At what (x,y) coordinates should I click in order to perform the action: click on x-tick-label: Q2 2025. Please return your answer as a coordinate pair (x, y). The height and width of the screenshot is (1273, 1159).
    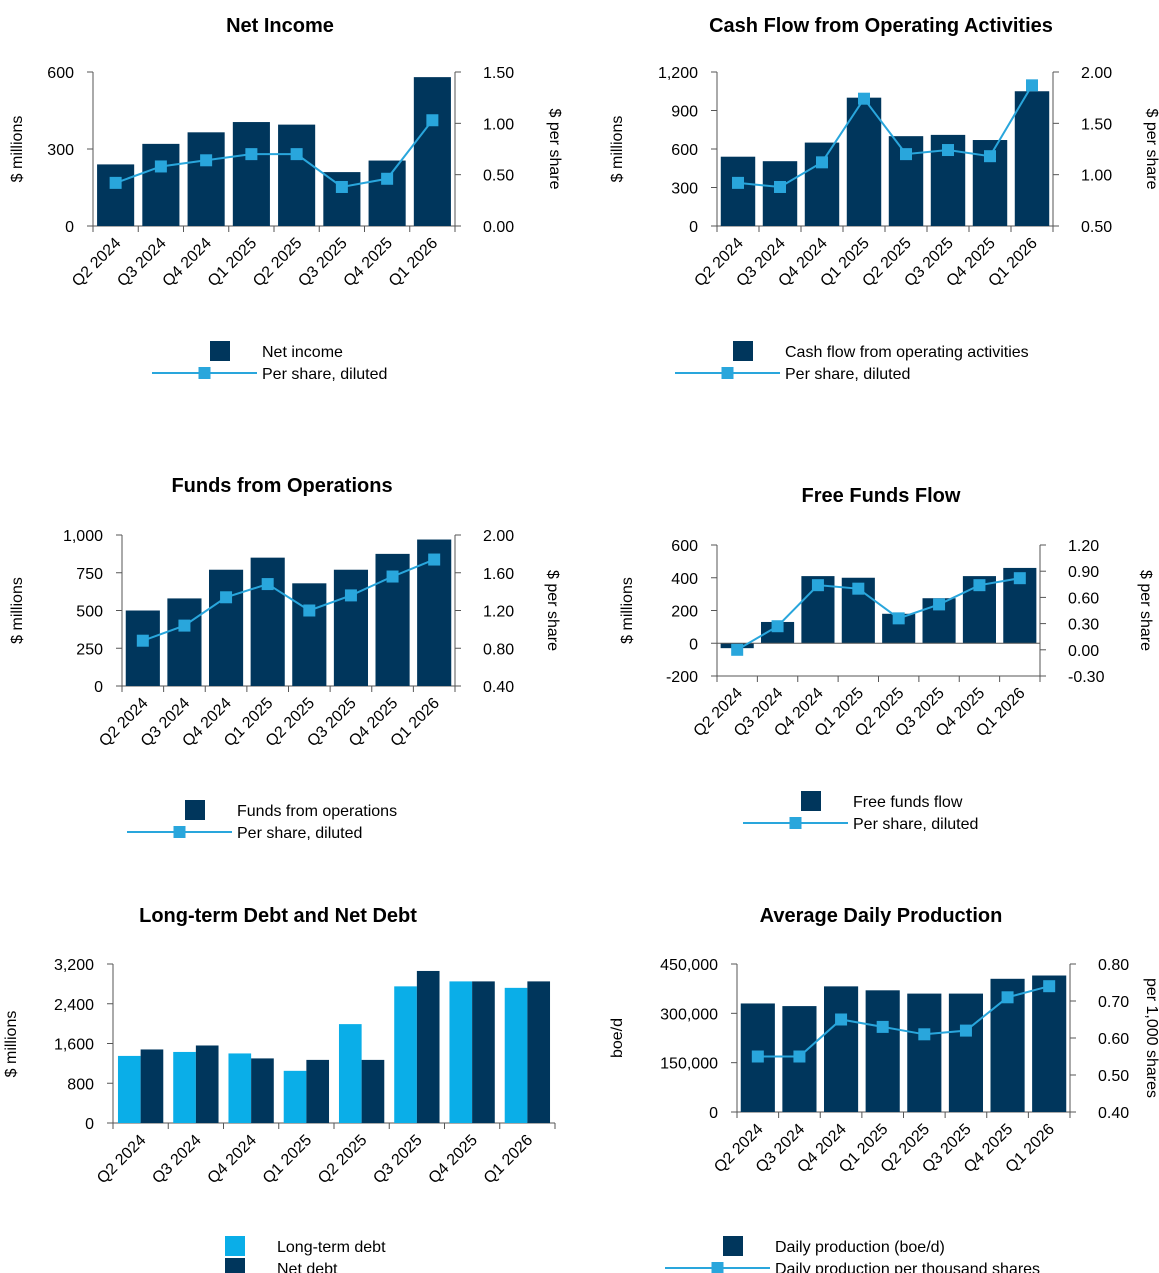
    Looking at the image, I should click on (277, 262).